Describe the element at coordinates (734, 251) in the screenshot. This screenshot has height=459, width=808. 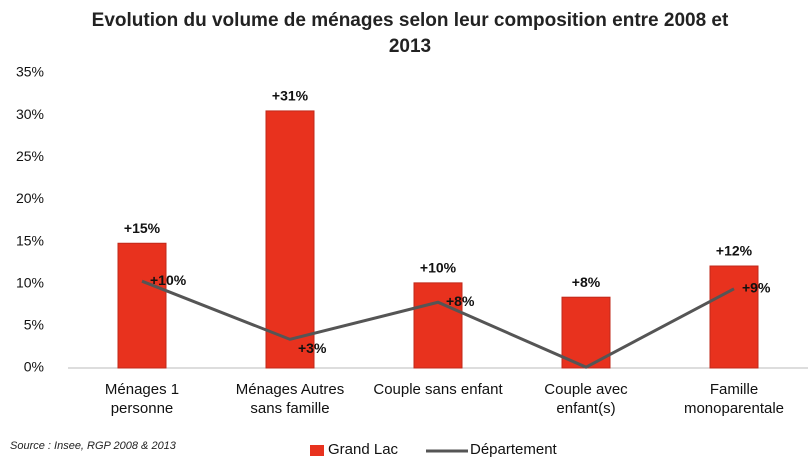
I see `bar-label: +12%` at that location.